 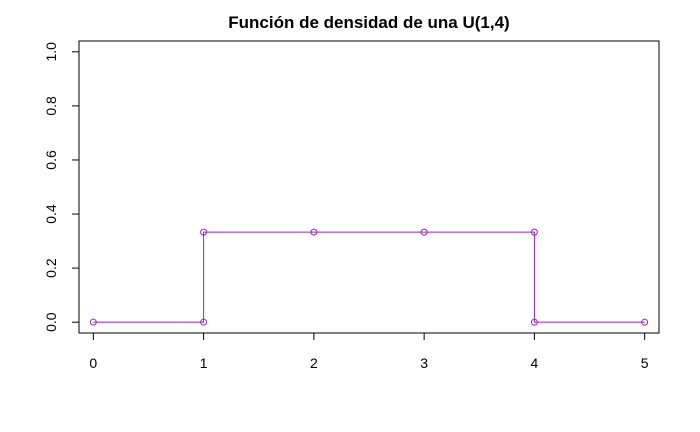 I want to click on y-tick-label: 0.8, so click(x=51, y=106).